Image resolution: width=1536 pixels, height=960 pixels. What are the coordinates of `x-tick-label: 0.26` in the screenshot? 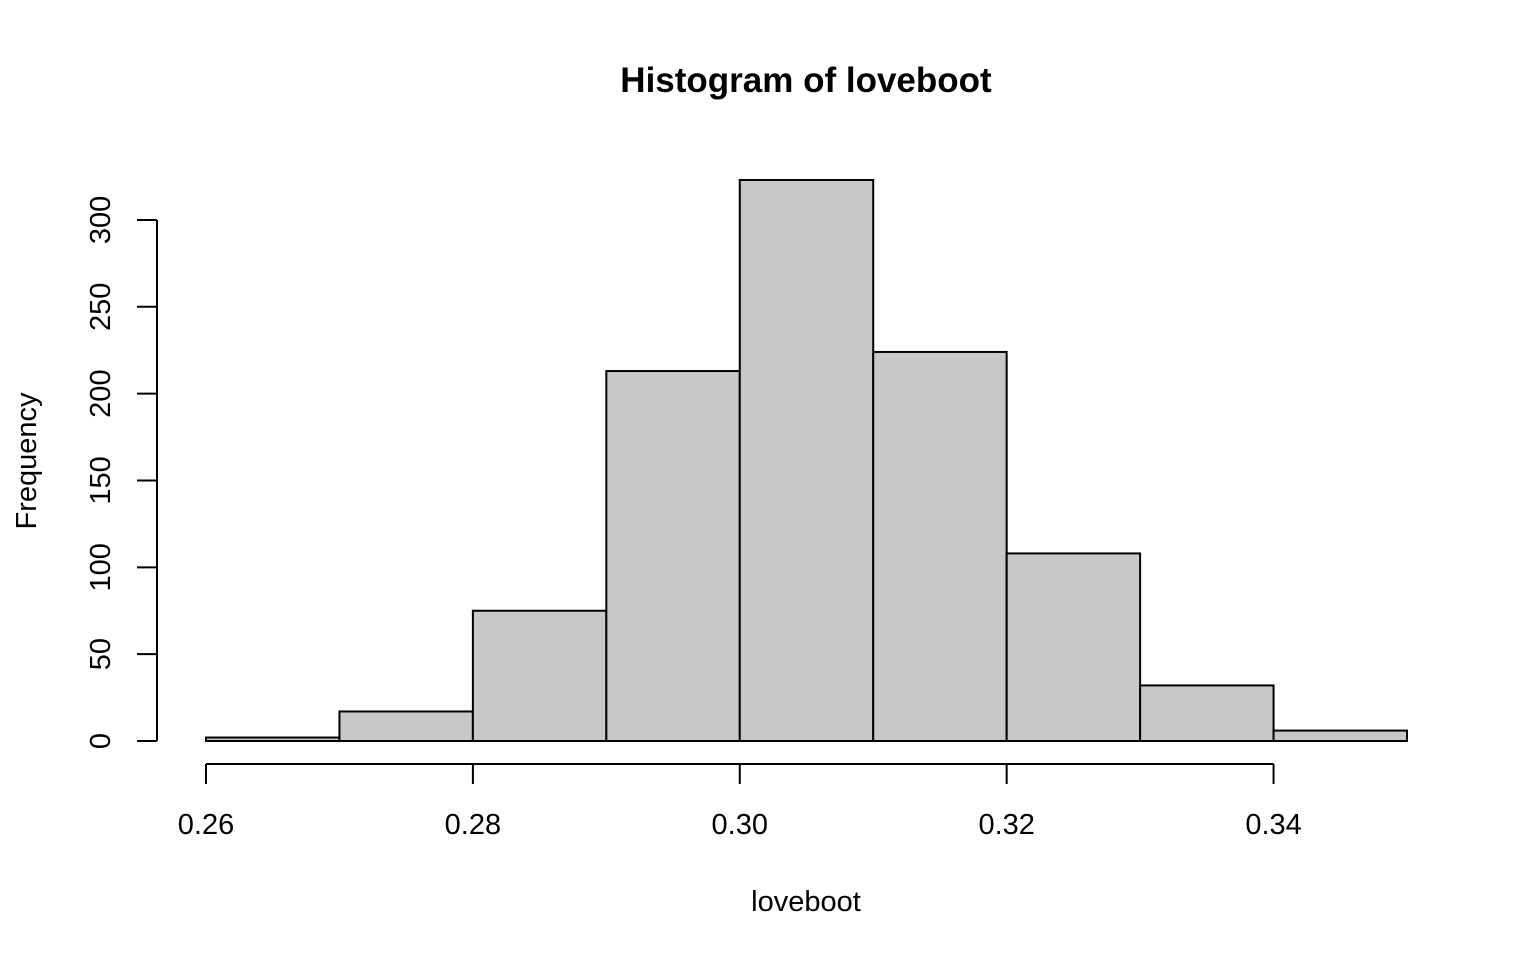 It's located at (206, 825).